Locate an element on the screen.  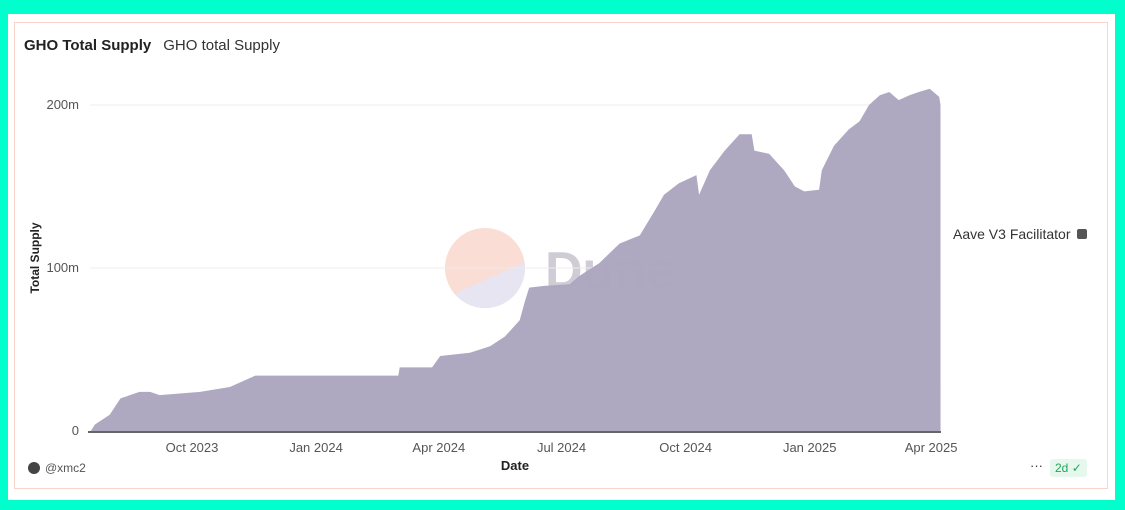
freshness-text: 2d is located at coordinates (1062, 468).